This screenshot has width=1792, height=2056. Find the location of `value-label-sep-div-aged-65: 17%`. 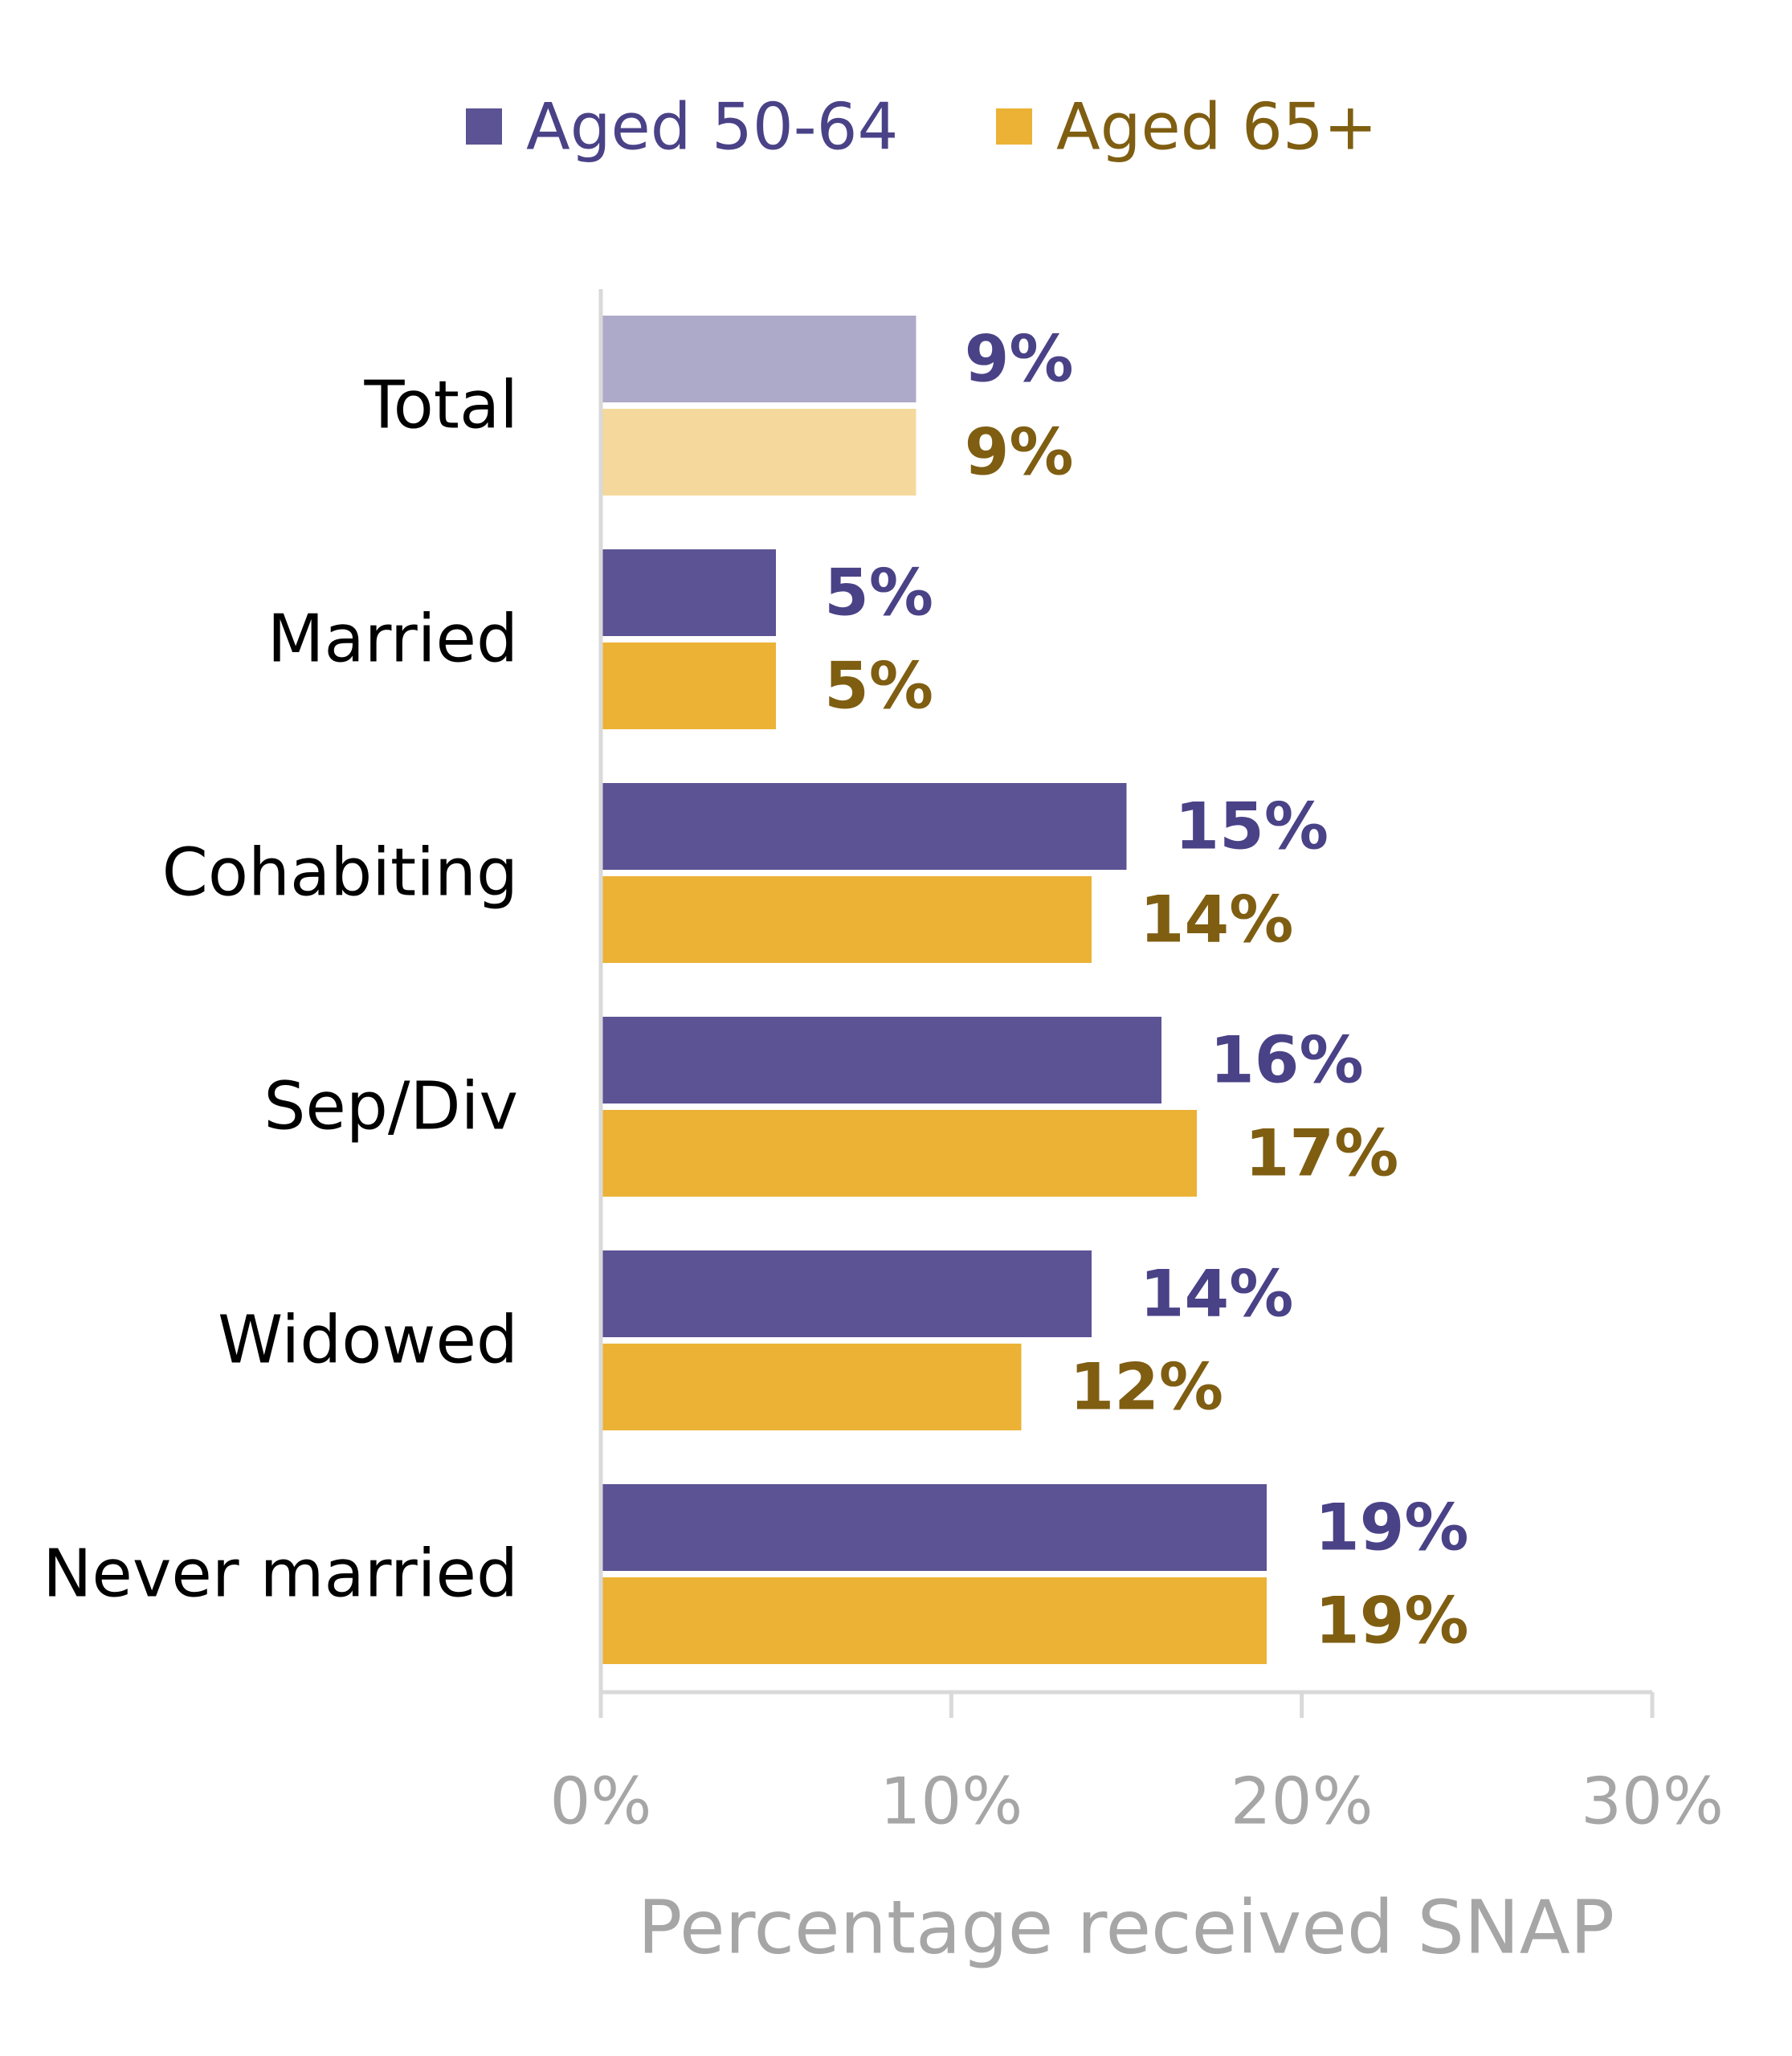

value-label-sep-div-aged-65: 17% is located at coordinates (1321, 1153).